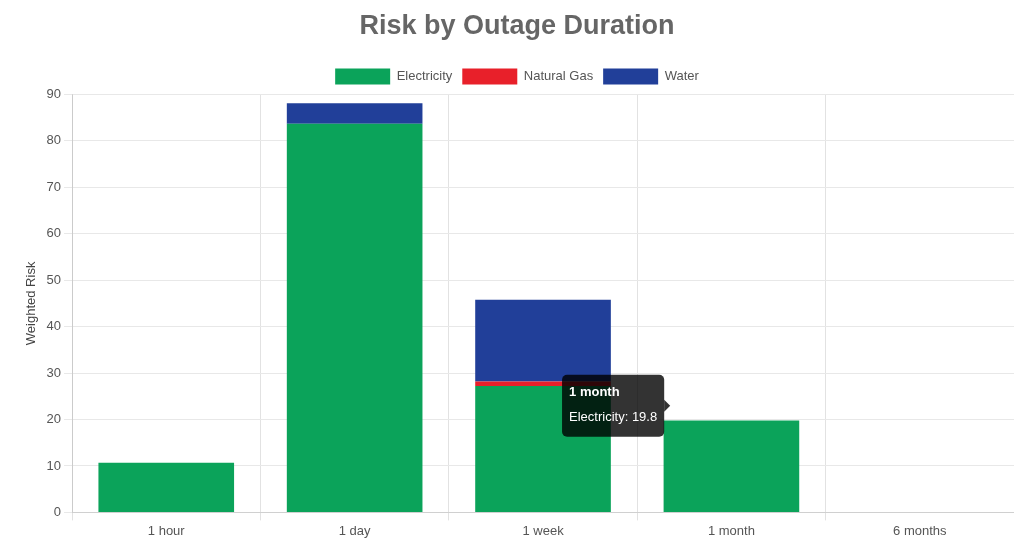 This screenshot has height=542, width=1014. What do you see at coordinates (920, 530) in the screenshot?
I see `x-tick-label: 6 months` at bounding box center [920, 530].